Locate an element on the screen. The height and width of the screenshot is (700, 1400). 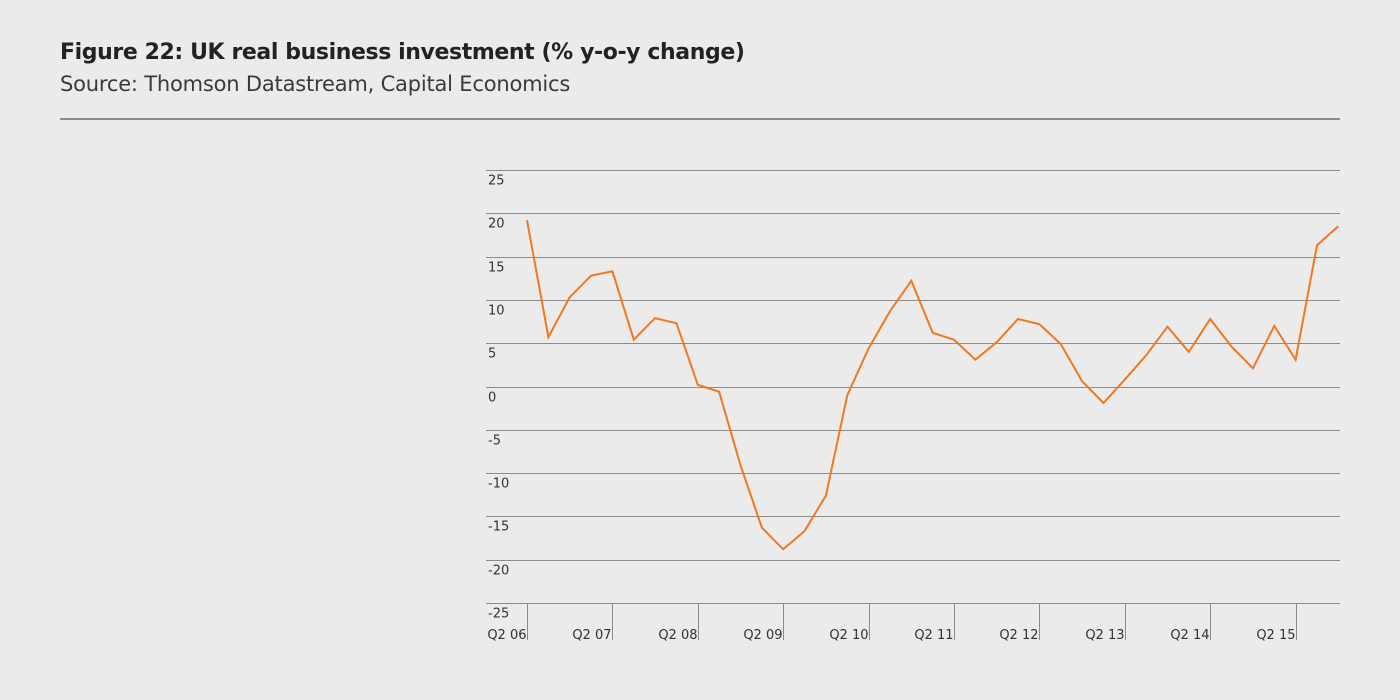
y-tick-label: -20 is located at coordinates (498, 571).